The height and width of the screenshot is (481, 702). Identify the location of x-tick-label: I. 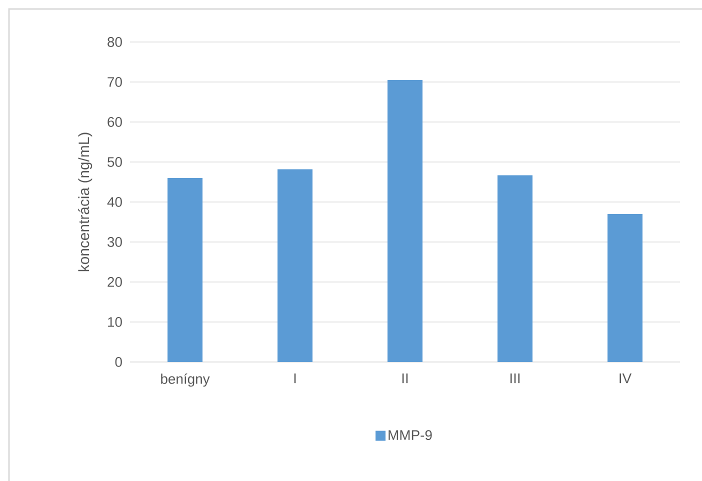
(295, 379).